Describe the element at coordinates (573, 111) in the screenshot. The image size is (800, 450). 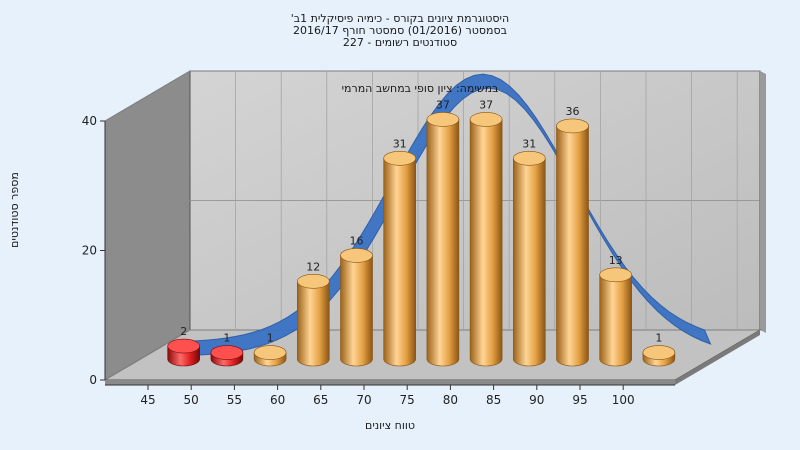
I see `bar-value-label: 36` at that location.